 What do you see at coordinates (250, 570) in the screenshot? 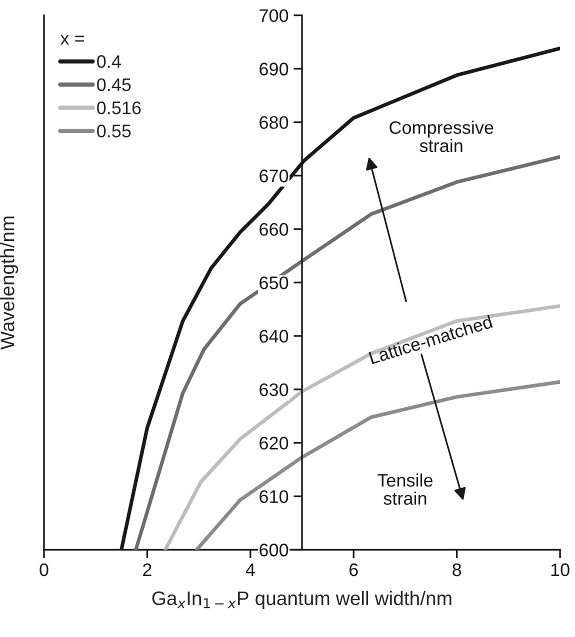
I see `x-tick-label: 4` at bounding box center [250, 570].